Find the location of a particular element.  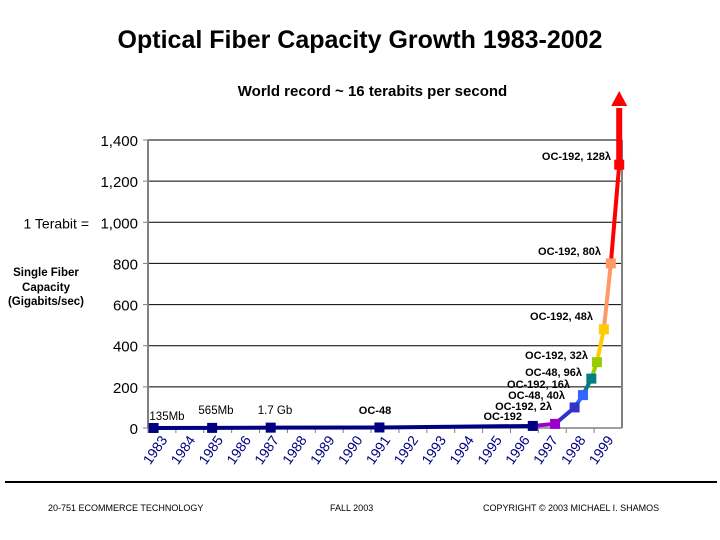

x-tick-label: 1991 is located at coordinates (377, 449).